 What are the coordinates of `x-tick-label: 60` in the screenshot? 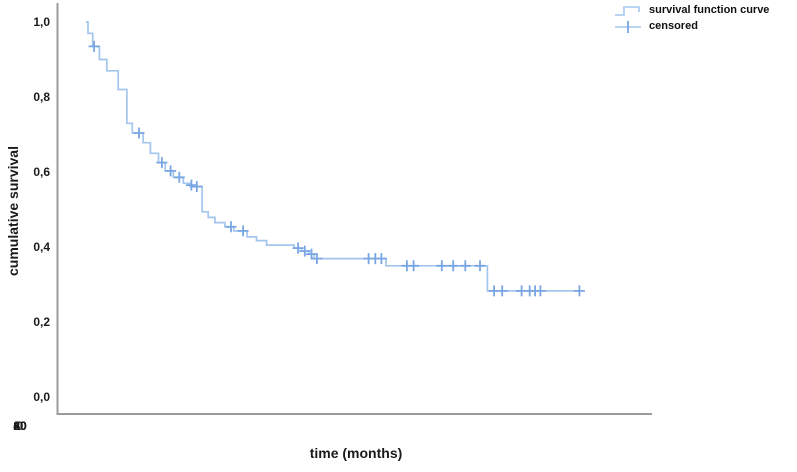 It's located at (20, 426).